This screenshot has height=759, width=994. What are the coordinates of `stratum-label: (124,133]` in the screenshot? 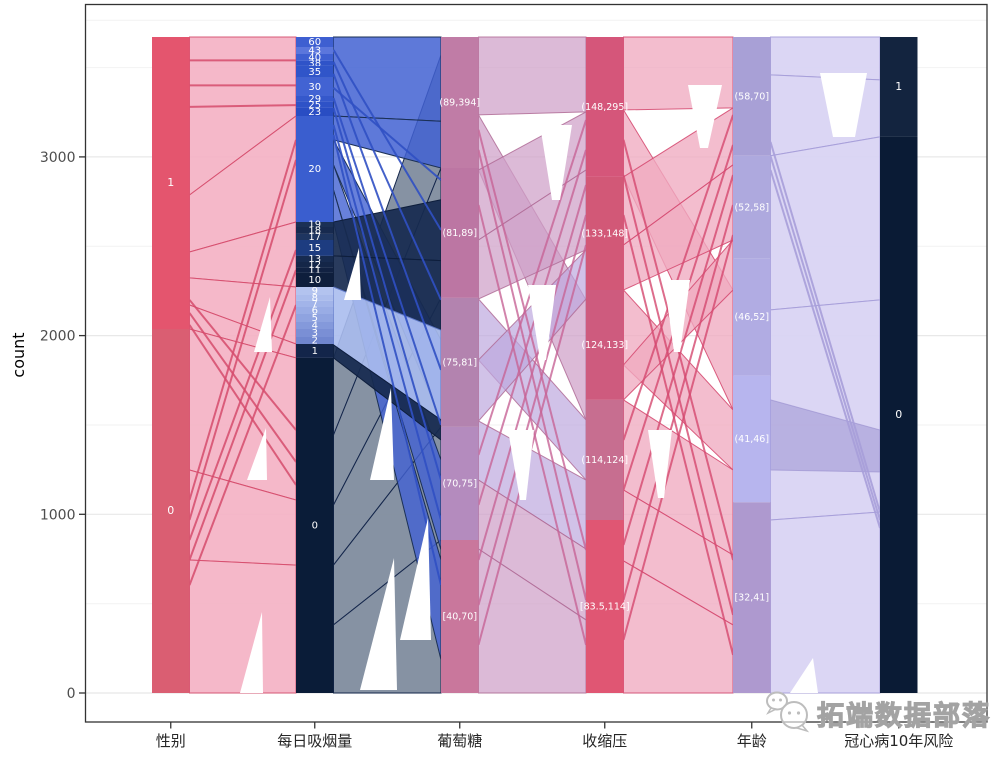 It's located at (604, 345).